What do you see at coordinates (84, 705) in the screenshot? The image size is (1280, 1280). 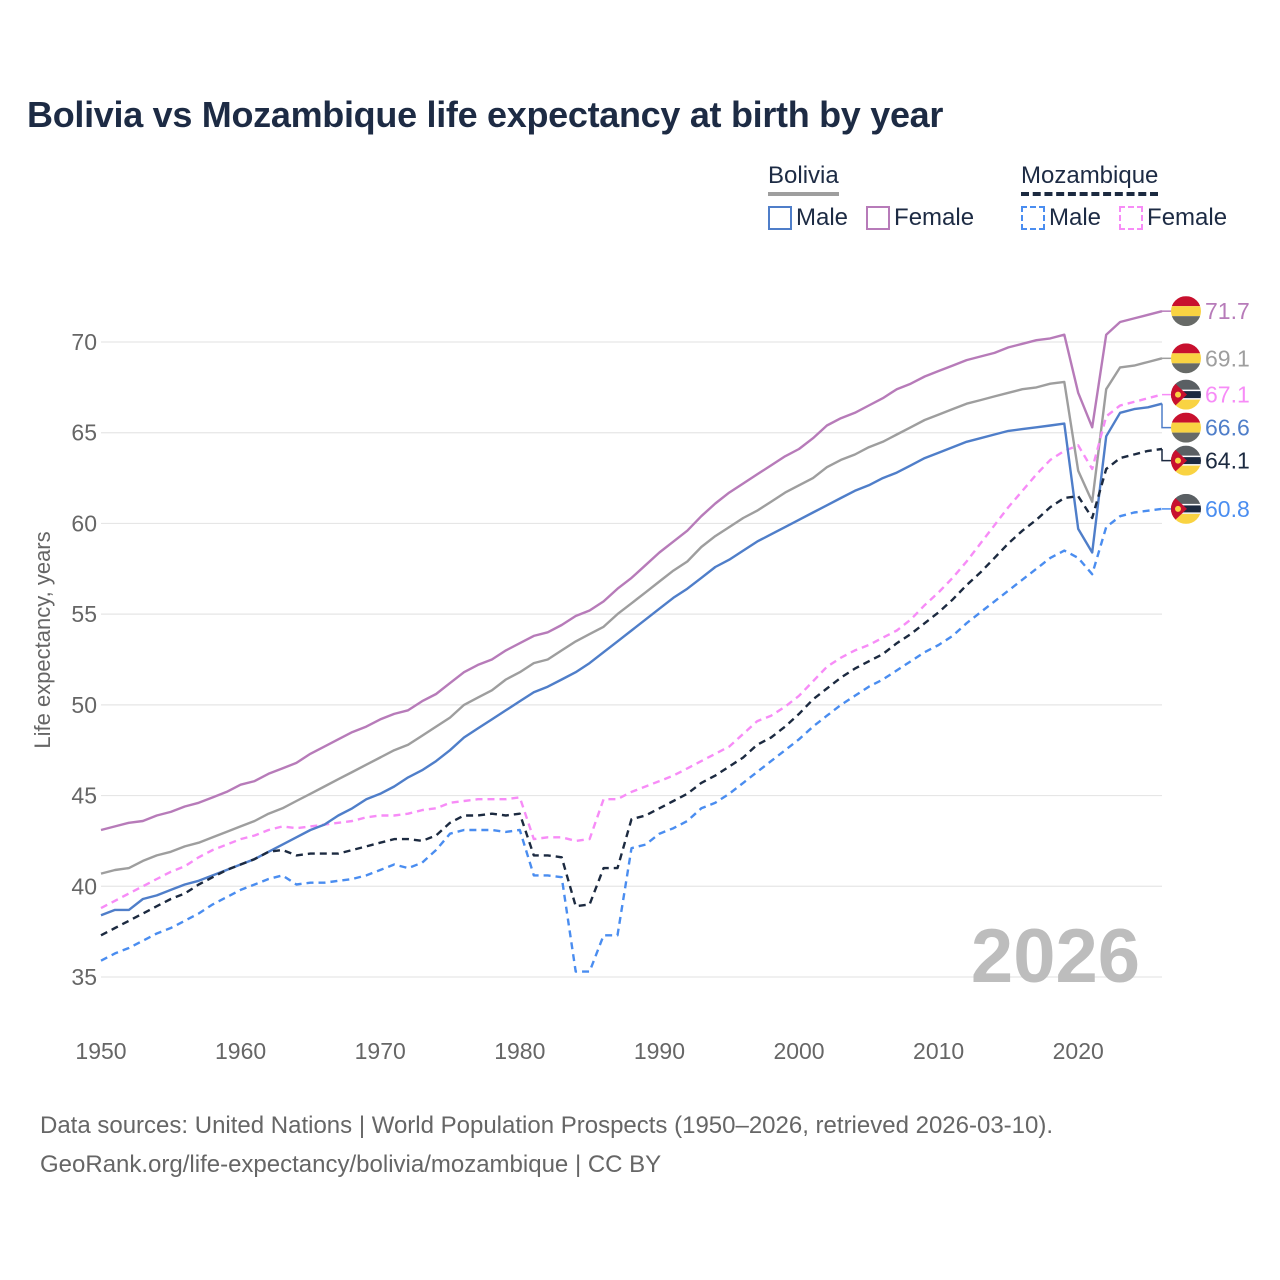 I see `y-tick-label: 50` at bounding box center [84, 705].